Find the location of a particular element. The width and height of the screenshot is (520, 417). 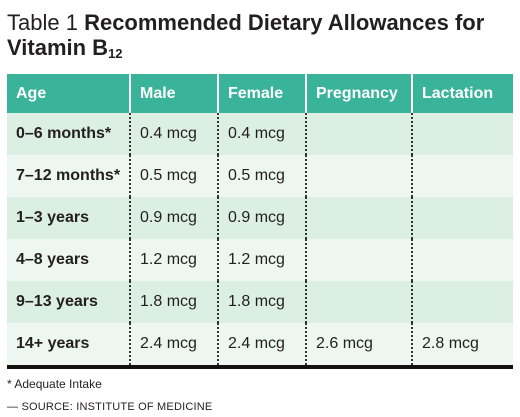

table-row: 14+ years 2.4 mcg 2.4 mcg 2.6 mcg 2.8 mcg is located at coordinates (260, 345).